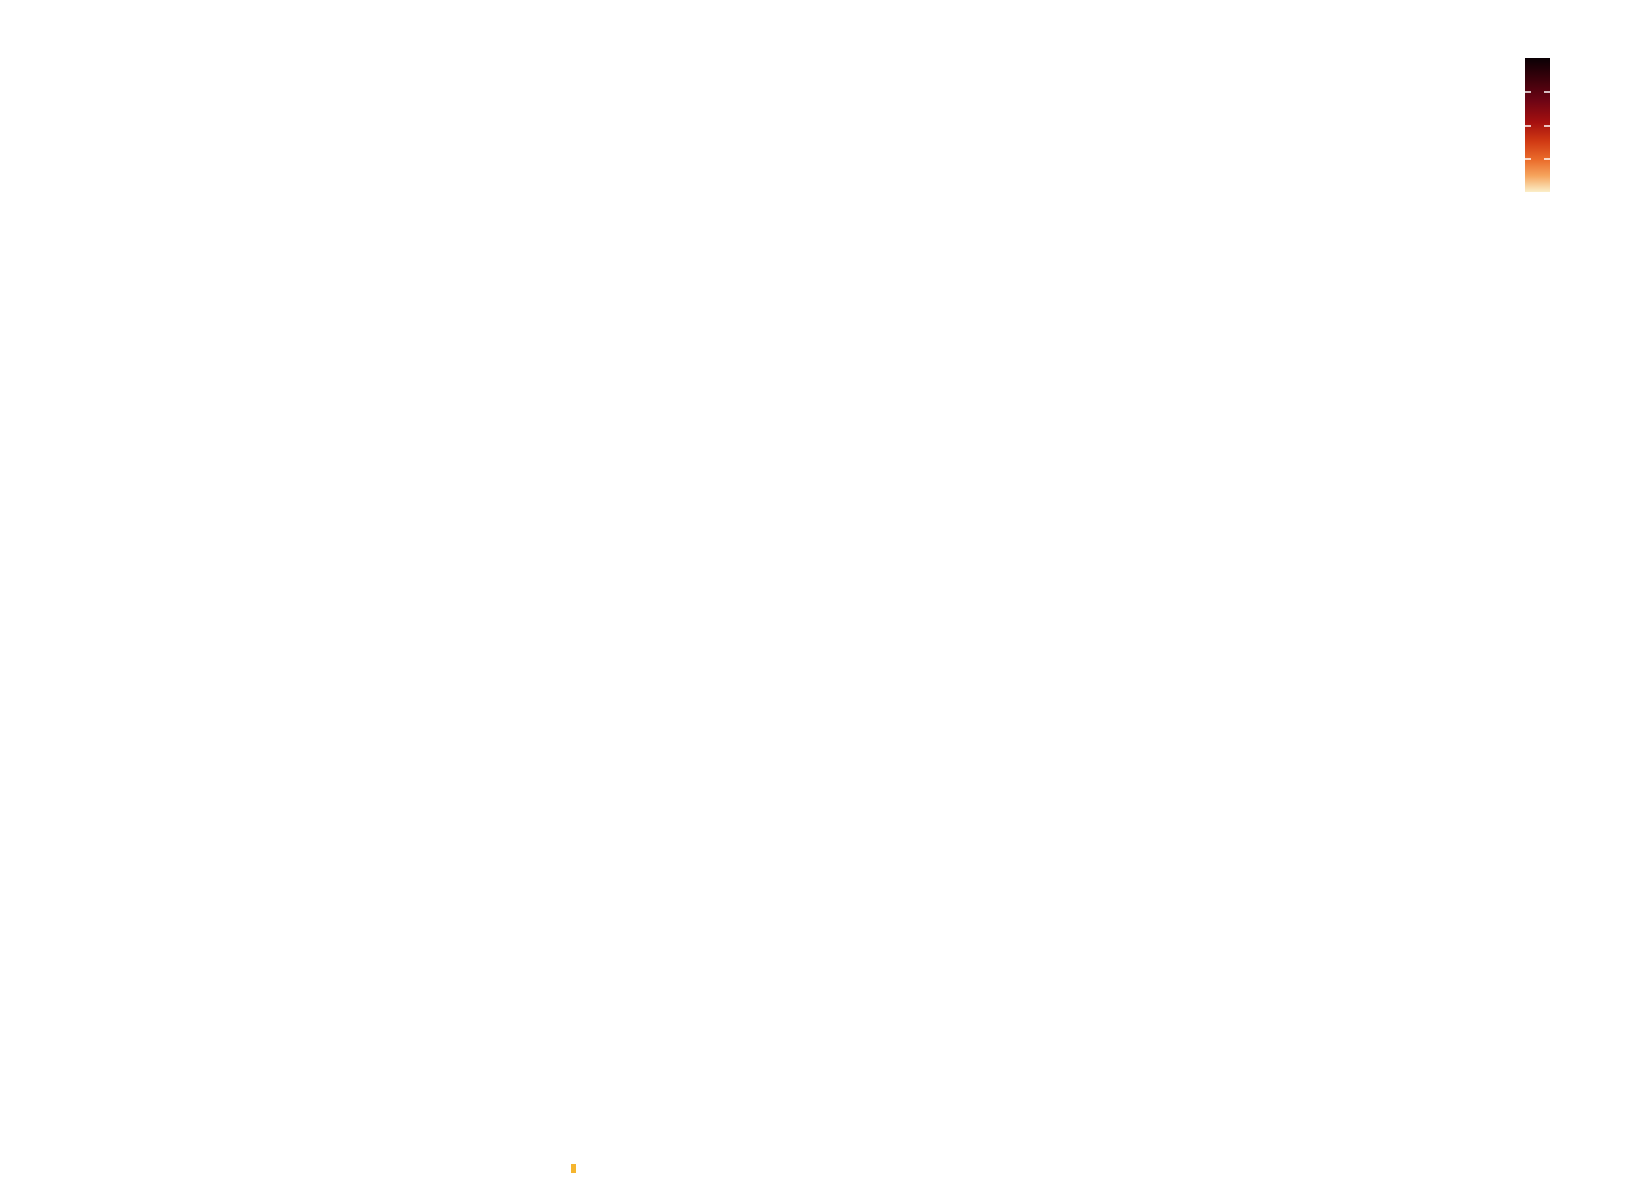 The height and width of the screenshot is (1181, 1636). What do you see at coordinates (573, 1168) in the screenshot?
I see `stray-mark` at bounding box center [573, 1168].